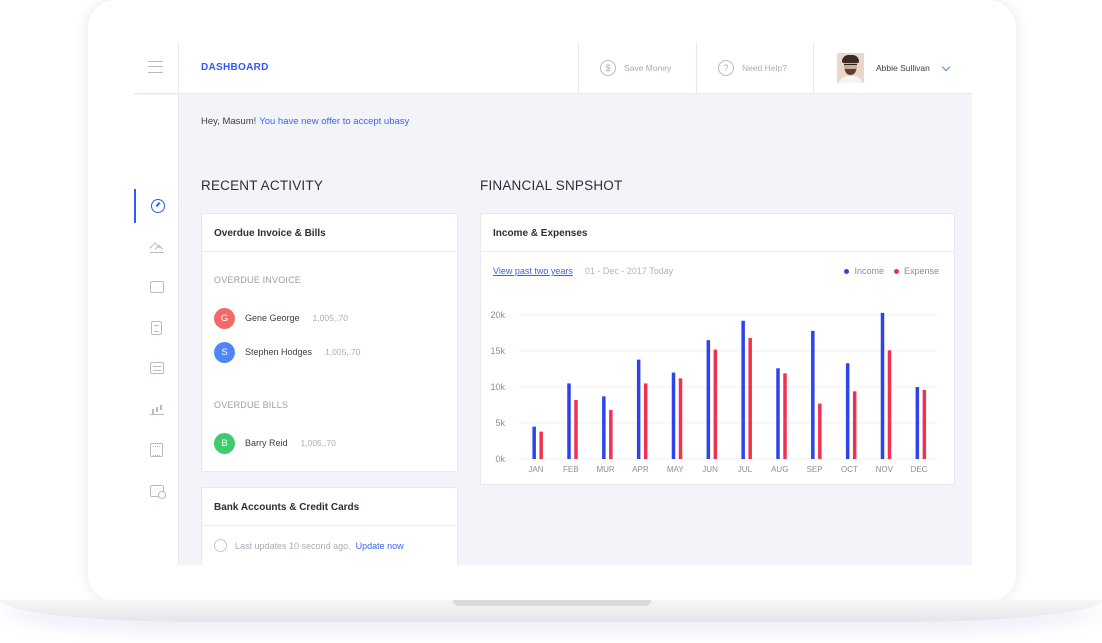 The height and width of the screenshot is (643, 1102). What do you see at coordinates (220, 545) in the screenshot?
I see `refresh-icon` at bounding box center [220, 545].